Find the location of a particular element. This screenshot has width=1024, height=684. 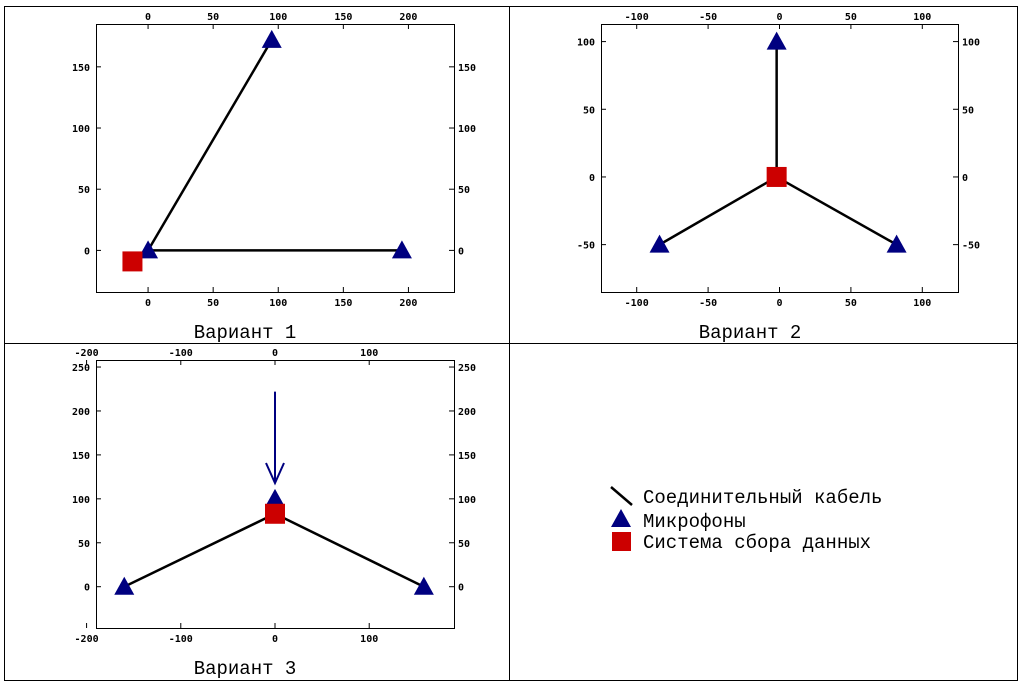

y-tick-label-left: -50 is located at coordinates (586, 246).